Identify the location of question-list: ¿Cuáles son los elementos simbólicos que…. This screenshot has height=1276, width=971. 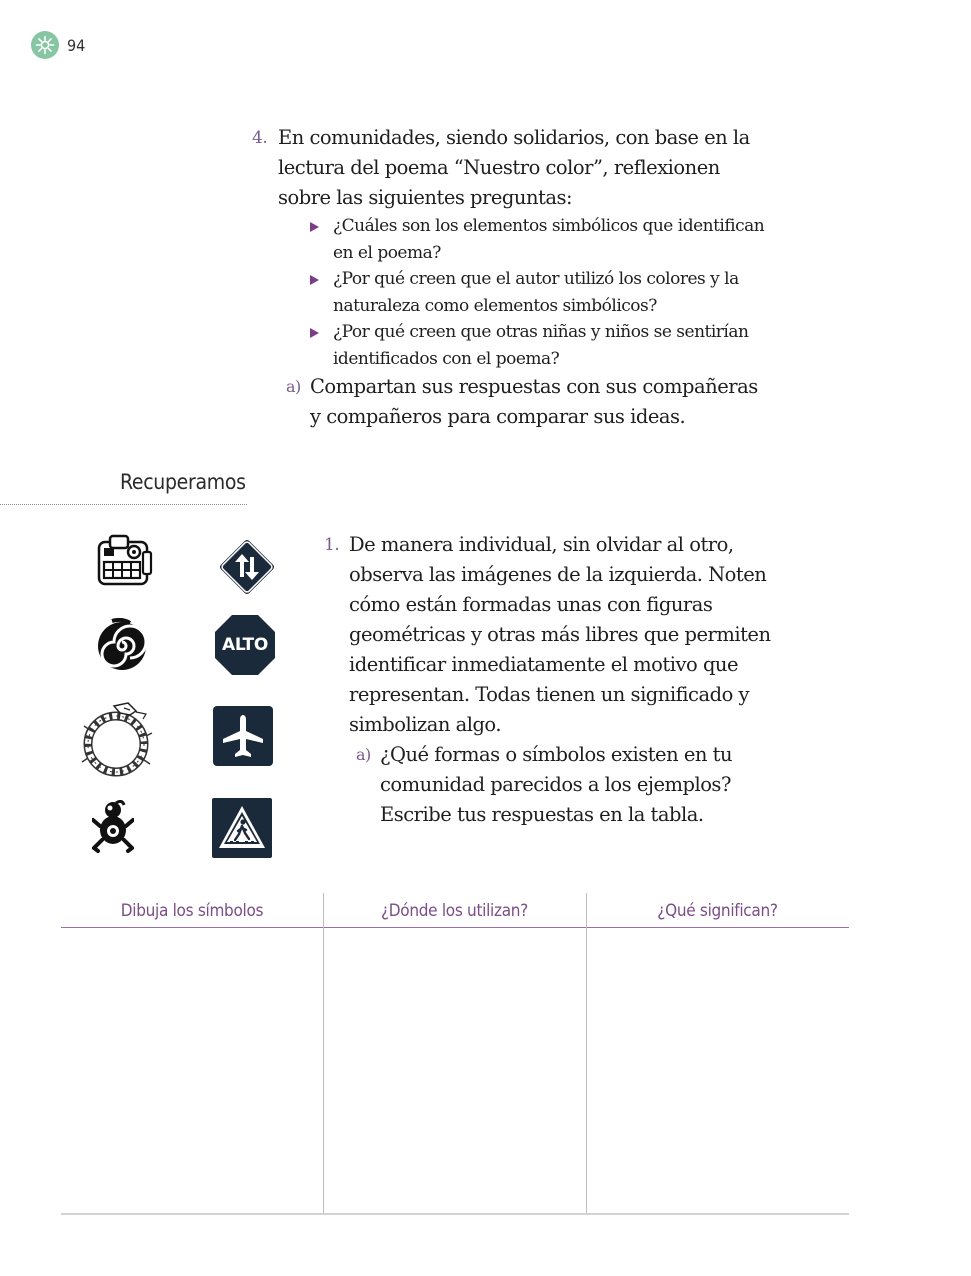
(512, 292).